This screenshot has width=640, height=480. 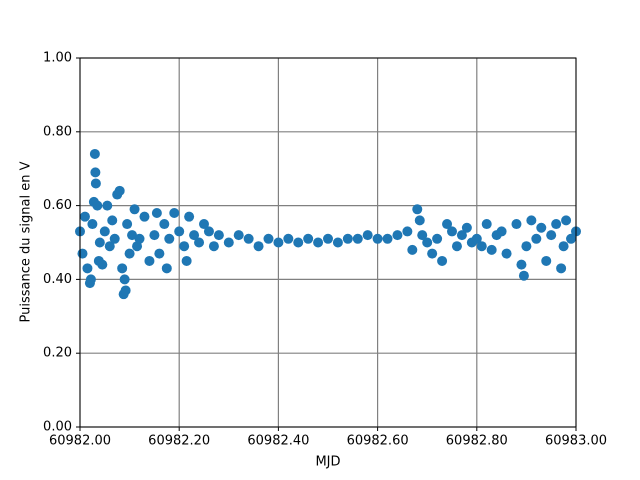 What do you see at coordinates (57, 279) in the screenshot?
I see `y-tick-label: 0.40` at bounding box center [57, 279].